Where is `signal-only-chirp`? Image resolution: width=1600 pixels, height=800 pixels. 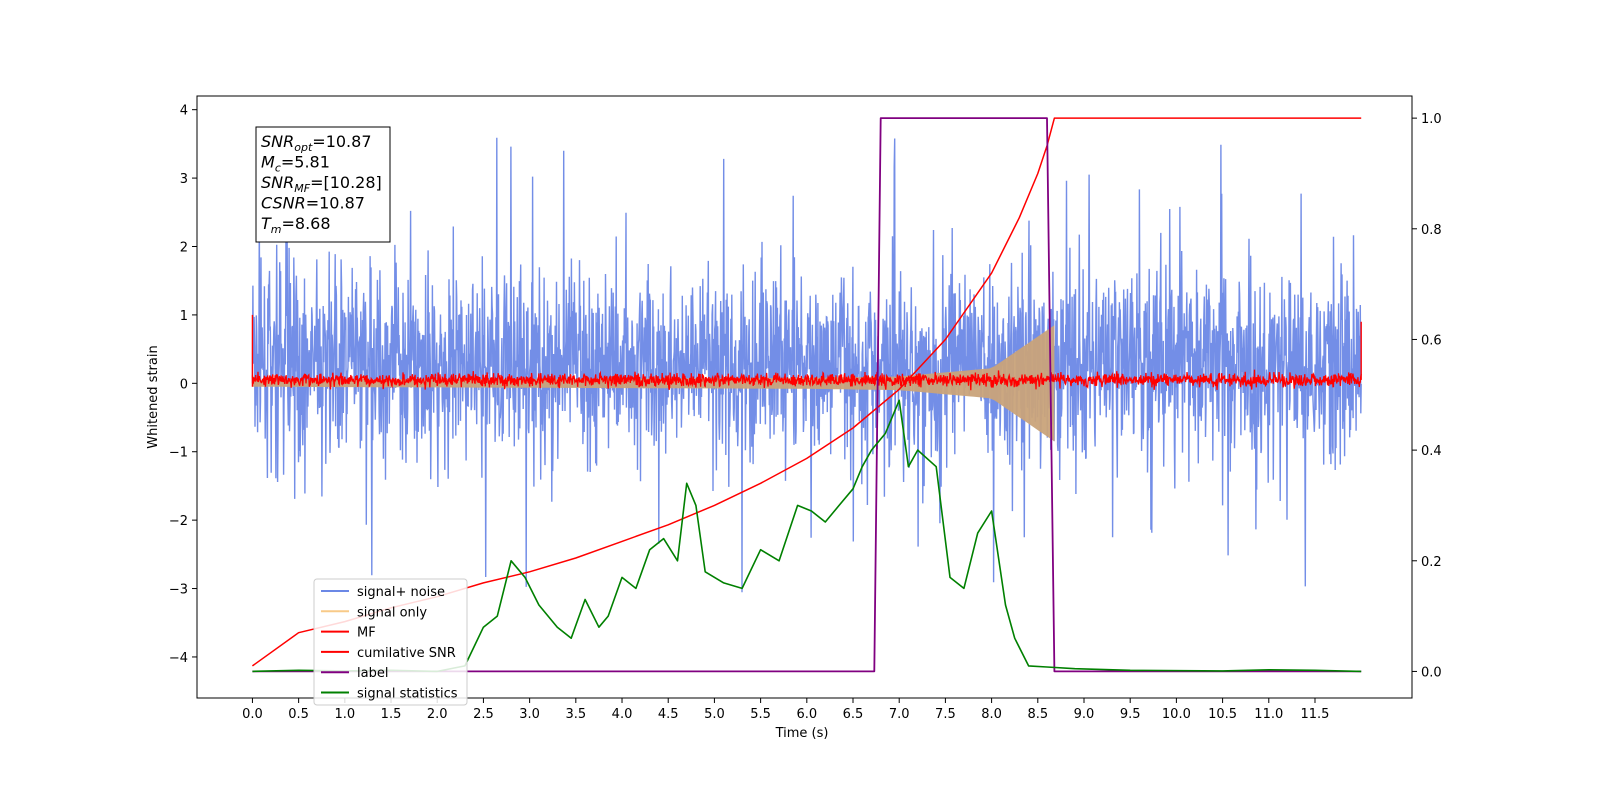 signal-only-chirp is located at coordinates (653, 383).